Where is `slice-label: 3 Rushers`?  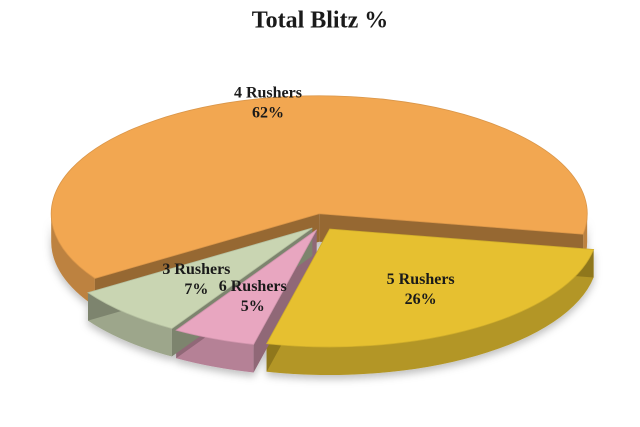
slice-label: 3 Rushers is located at coordinates (196, 269).